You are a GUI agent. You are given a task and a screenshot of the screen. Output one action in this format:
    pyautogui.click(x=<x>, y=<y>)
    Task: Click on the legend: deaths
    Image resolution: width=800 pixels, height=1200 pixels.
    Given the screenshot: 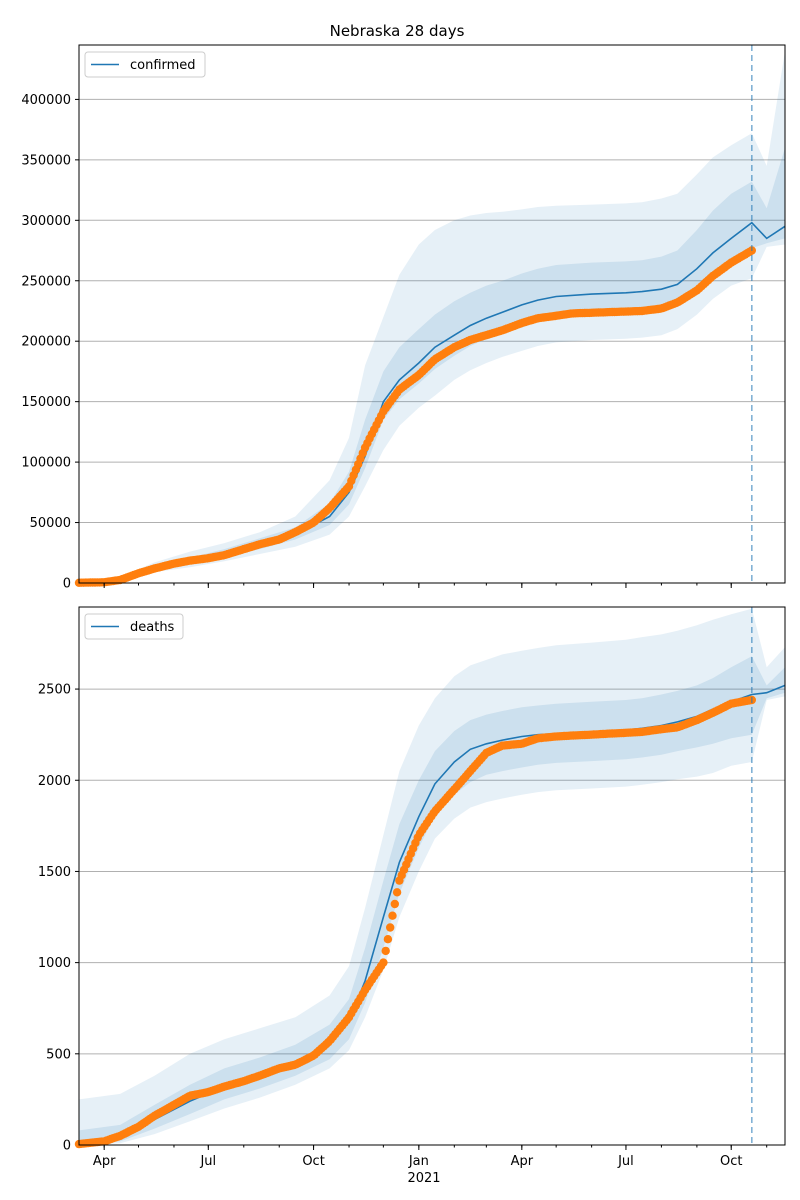 What is the action you would take?
    pyautogui.click(x=134, y=626)
    